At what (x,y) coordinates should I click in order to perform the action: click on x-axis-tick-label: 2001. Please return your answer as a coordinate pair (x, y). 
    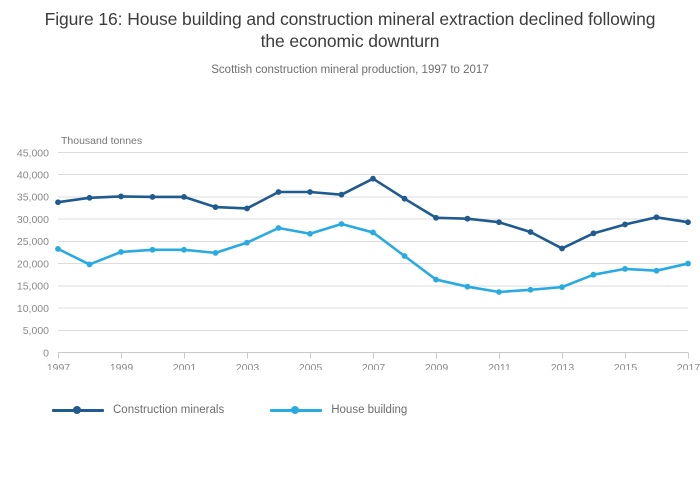
    Looking at the image, I should click on (185, 366).